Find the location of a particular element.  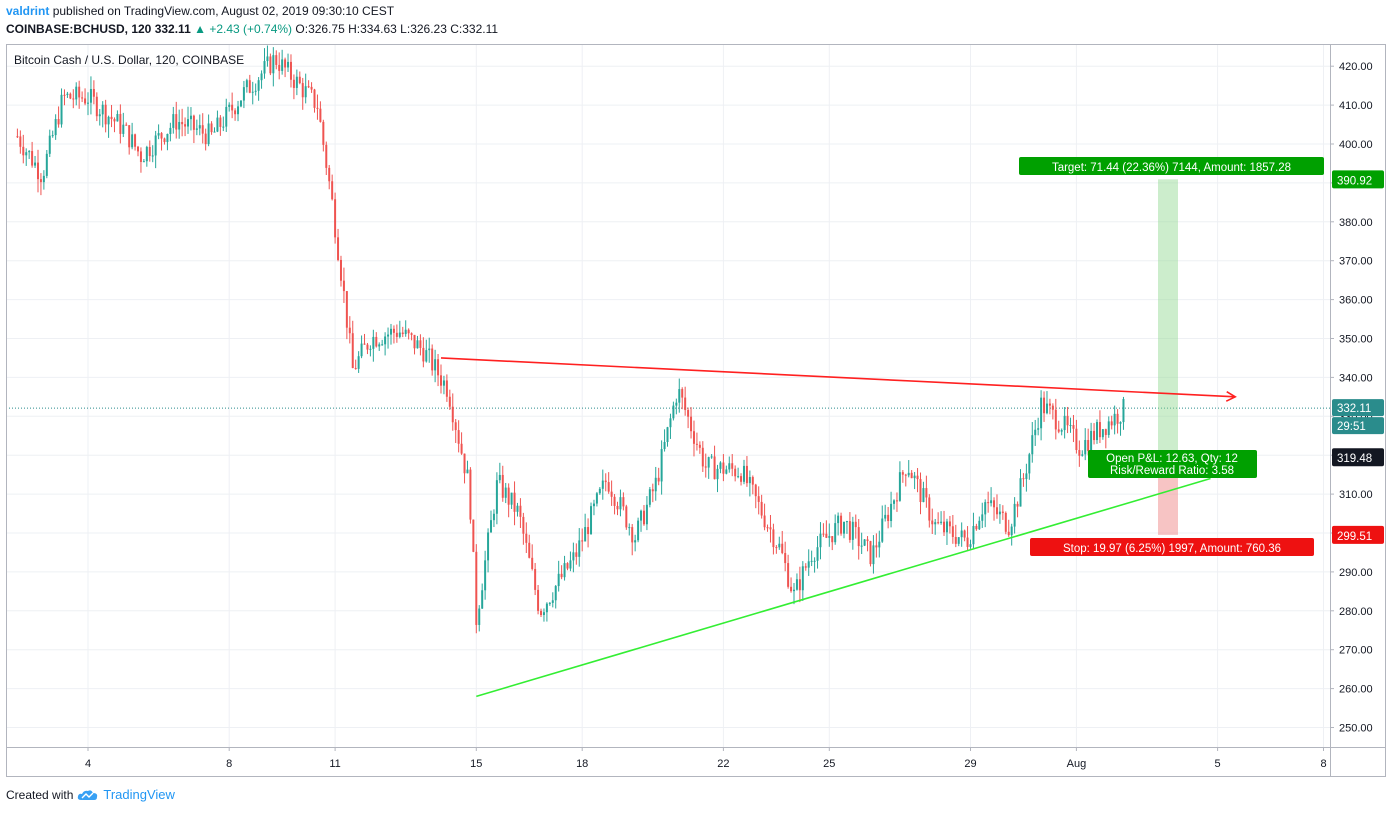

up-arrow-icon: ▲ is located at coordinates (200, 29).